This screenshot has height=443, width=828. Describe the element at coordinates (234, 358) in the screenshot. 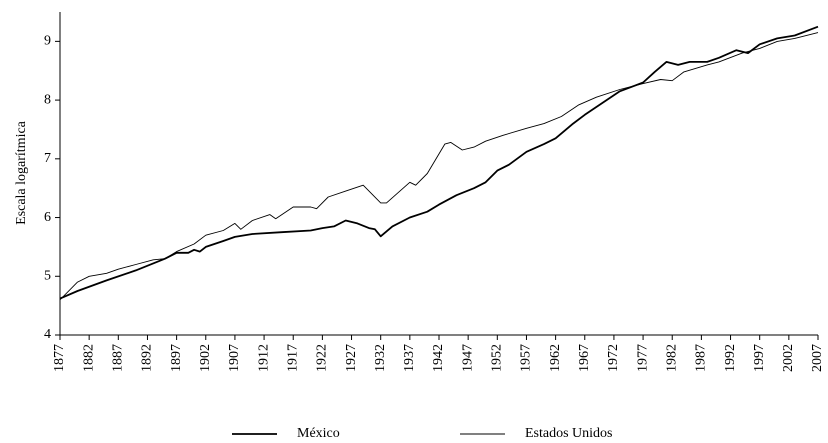

I see `x-tick-label: 1907` at that location.